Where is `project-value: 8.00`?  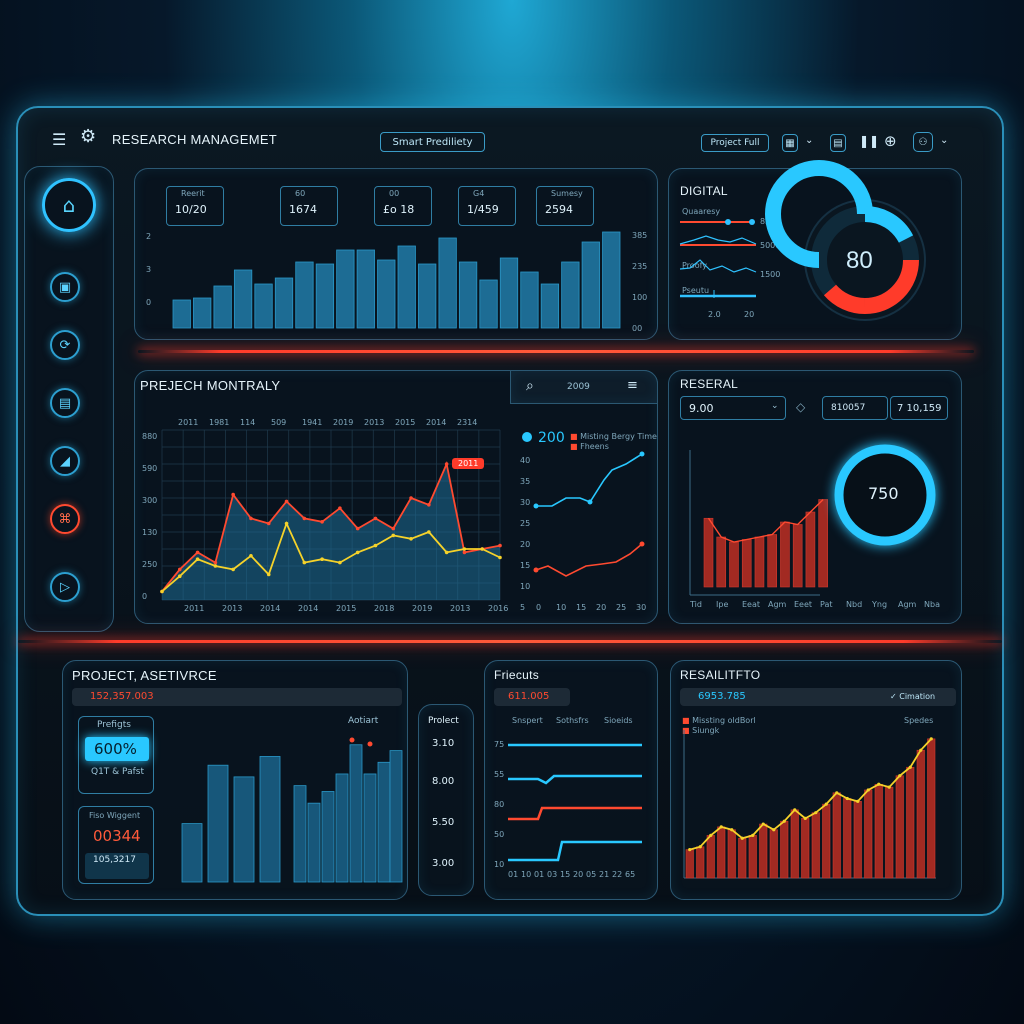 project-value: 8.00 is located at coordinates (443, 781).